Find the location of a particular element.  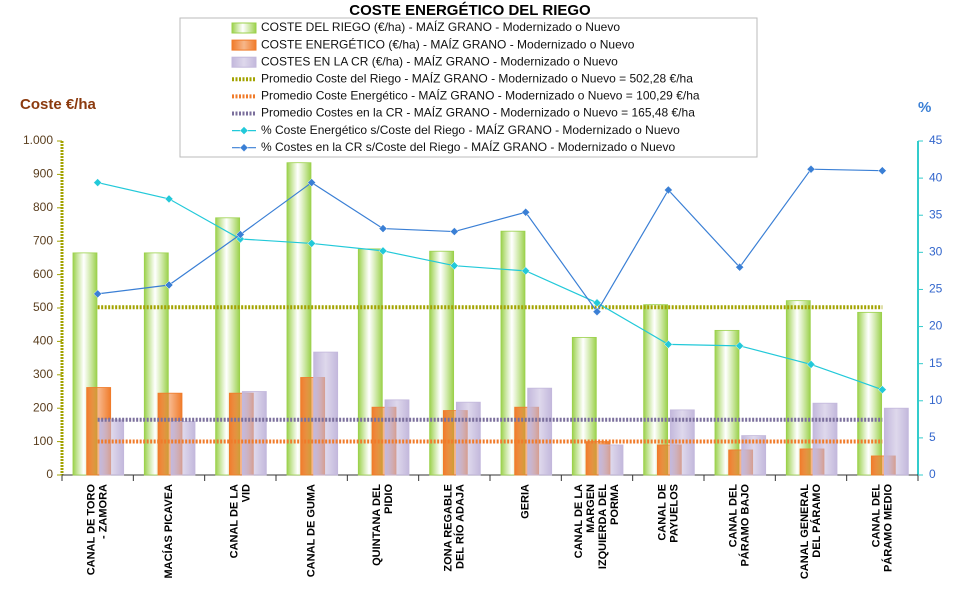

x-tick-label: CANAL DEPAYUELOS is located at coordinates (668, 513).